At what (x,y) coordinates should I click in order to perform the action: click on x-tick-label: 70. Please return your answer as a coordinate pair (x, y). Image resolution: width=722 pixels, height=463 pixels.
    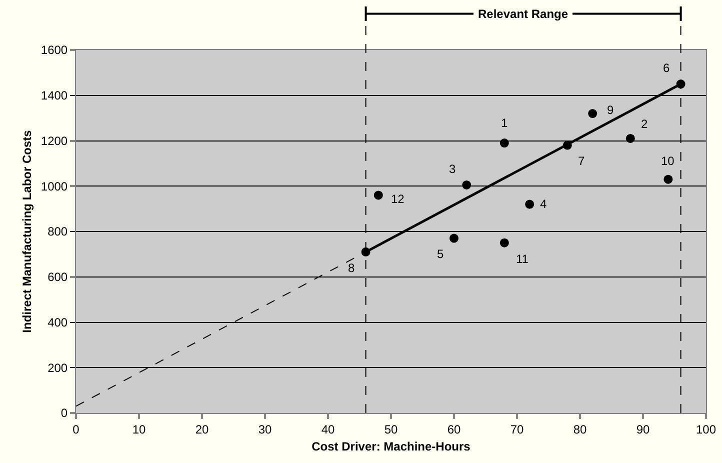
    Looking at the image, I should click on (517, 429).